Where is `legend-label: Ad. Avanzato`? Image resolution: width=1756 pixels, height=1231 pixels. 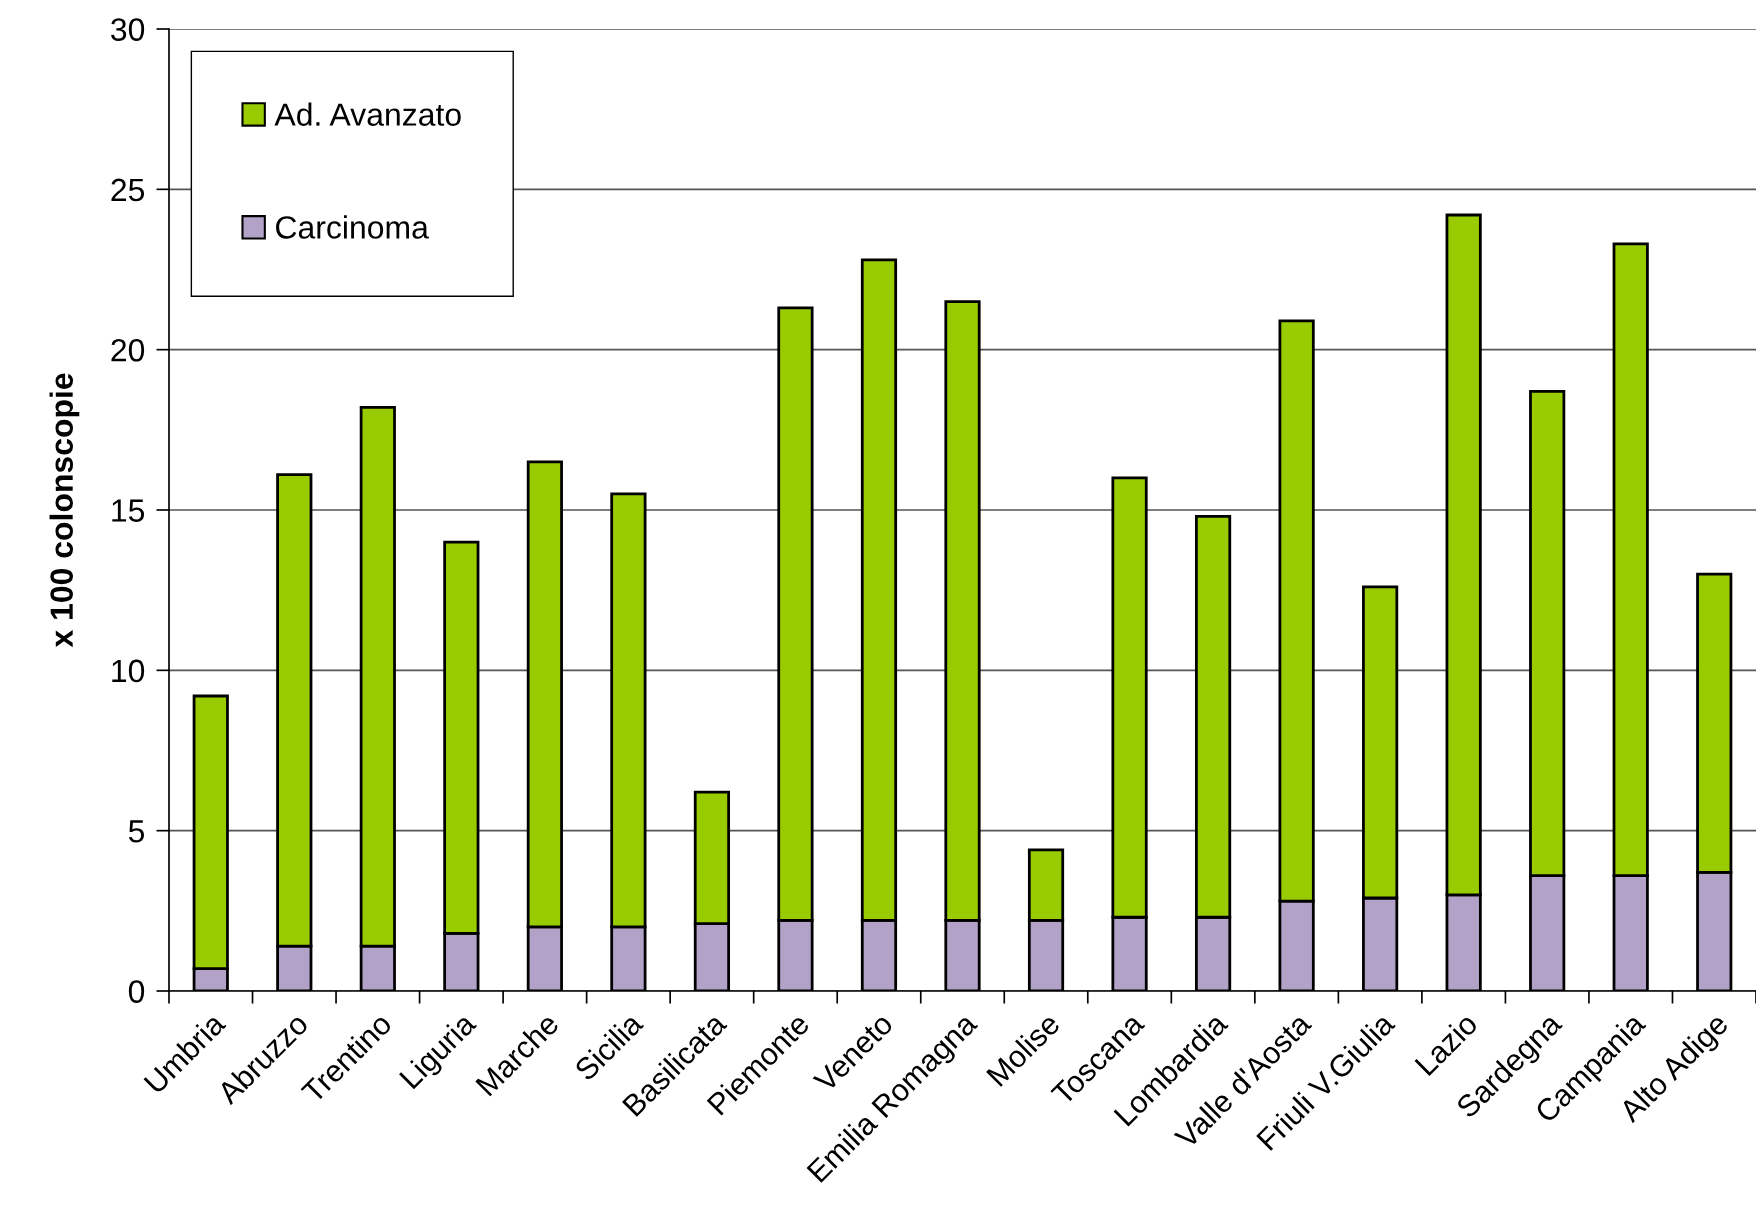
legend-label: Ad. Avanzato is located at coordinates (367, 114).